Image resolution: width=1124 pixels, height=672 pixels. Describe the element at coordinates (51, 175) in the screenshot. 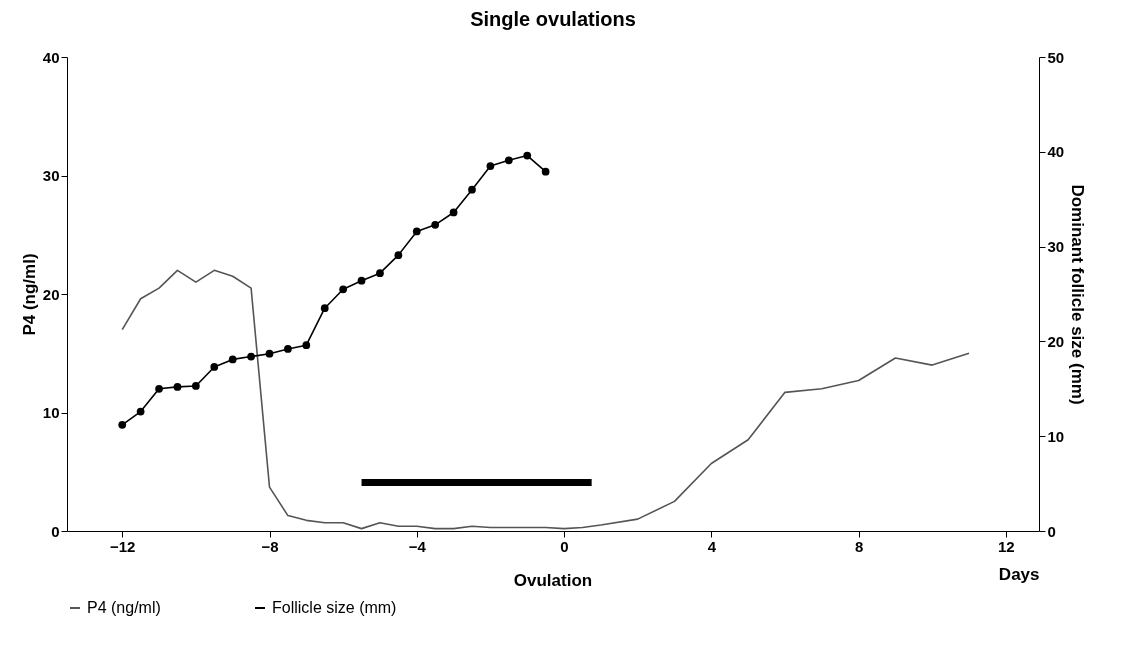

I see `y-tick-label: 30` at that location.